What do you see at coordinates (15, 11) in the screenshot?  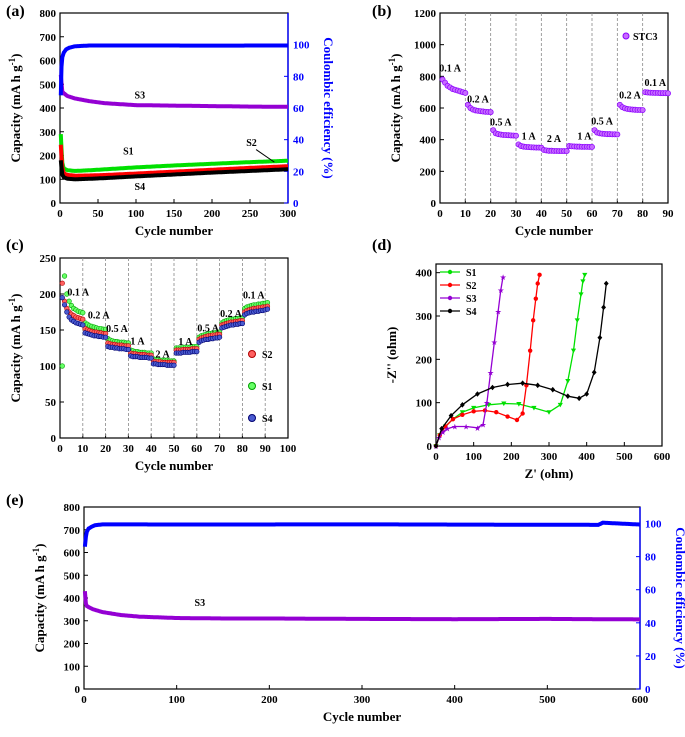 I see `panel-label-a: (a)` at bounding box center [15, 11].